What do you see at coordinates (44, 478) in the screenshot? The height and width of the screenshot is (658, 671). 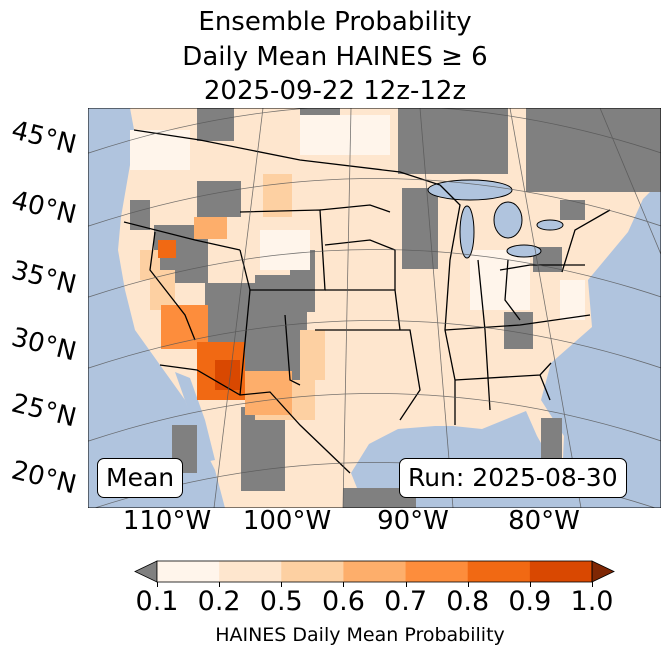 I see `lat-label-20n: 20°N` at bounding box center [44, 478].